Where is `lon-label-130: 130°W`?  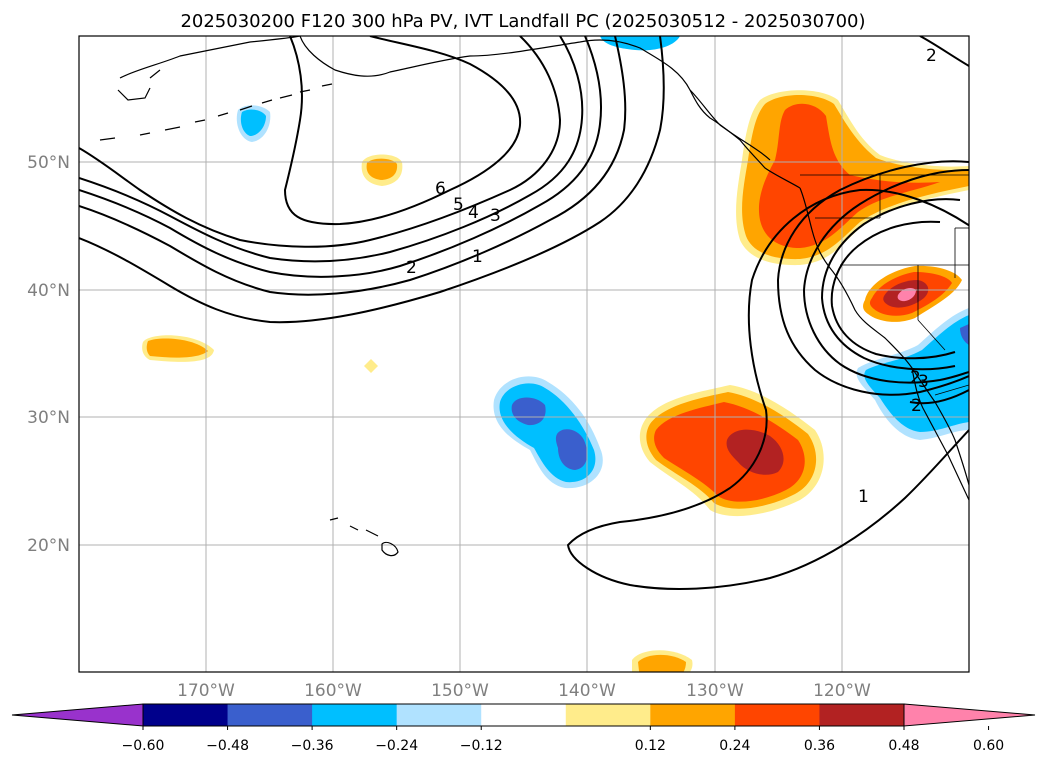
lon-label-130: 130°W is located at coordinates (715, 691).